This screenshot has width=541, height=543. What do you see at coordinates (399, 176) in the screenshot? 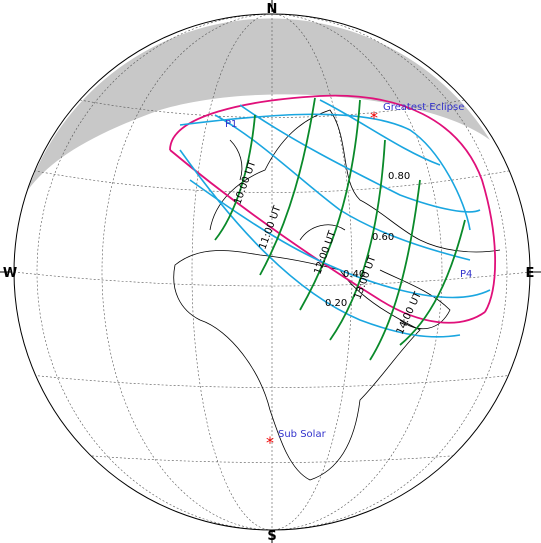
I see `magnitude-label: 0.80` at bounding box center [399, 176].